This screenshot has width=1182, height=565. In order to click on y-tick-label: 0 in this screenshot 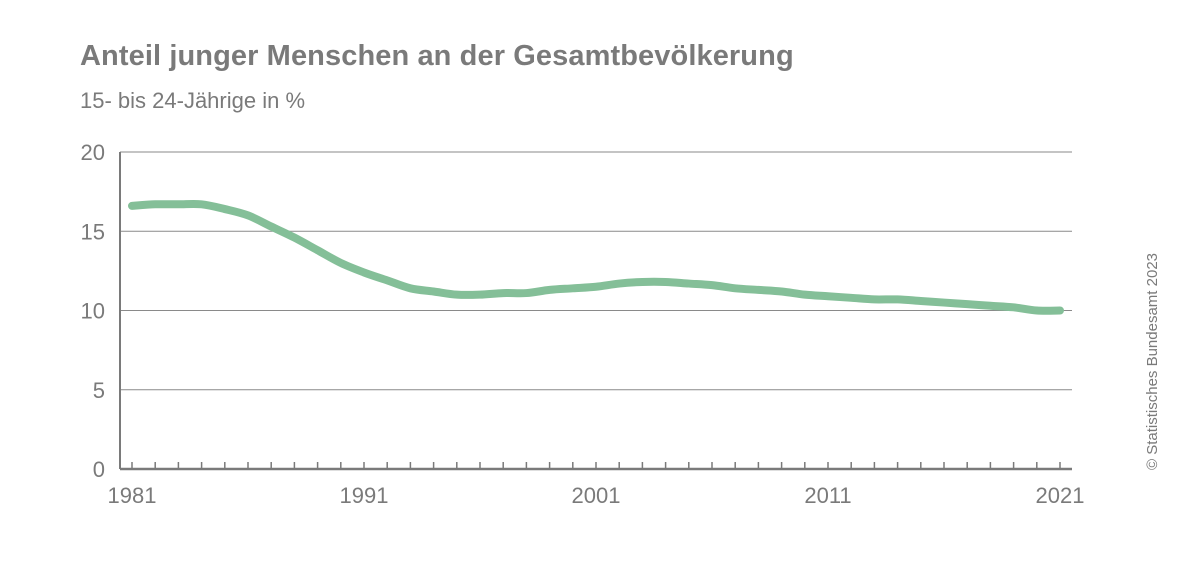, I will do `click(99, 469)`.